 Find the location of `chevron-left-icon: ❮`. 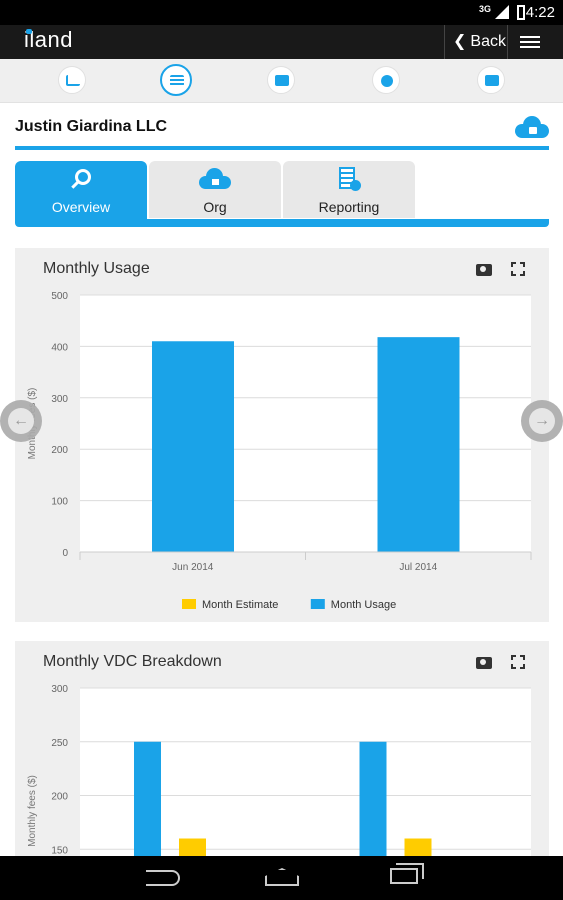

chevron-left-icon: ❮ is located at coordinates (460, 41).